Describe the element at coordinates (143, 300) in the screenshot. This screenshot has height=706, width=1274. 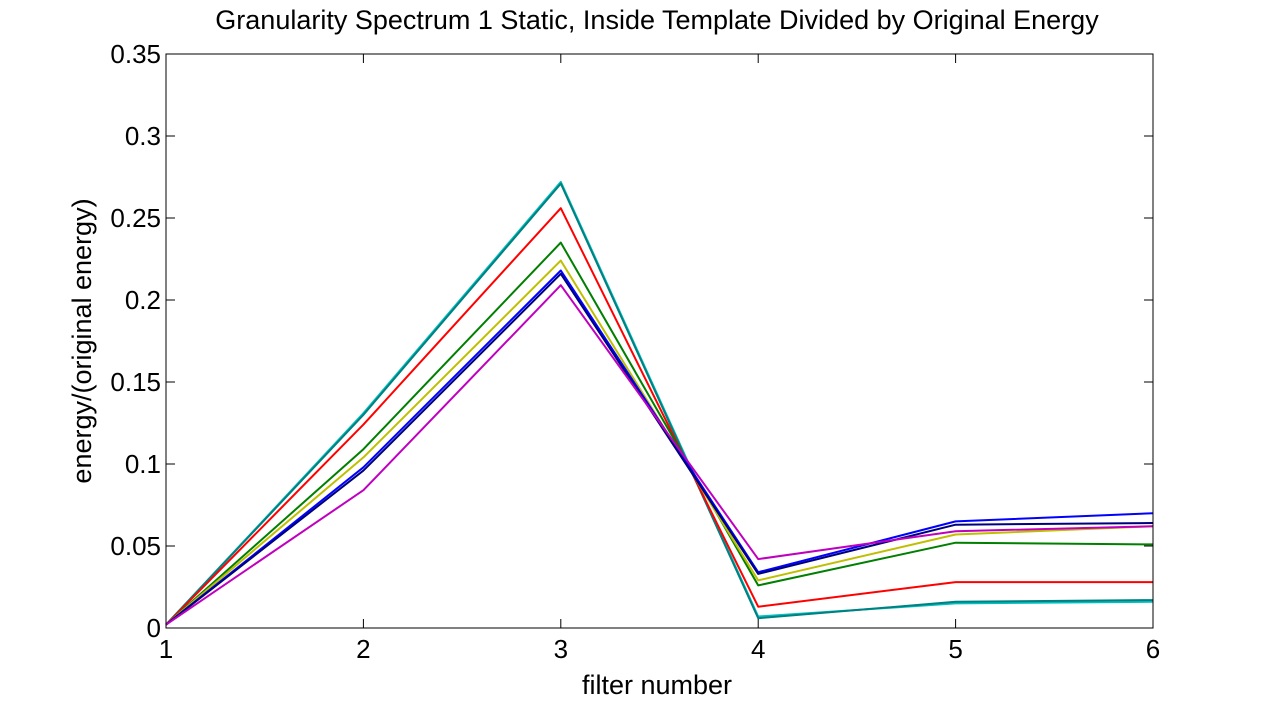
I see `y-tick-label: 0.2` at that location.